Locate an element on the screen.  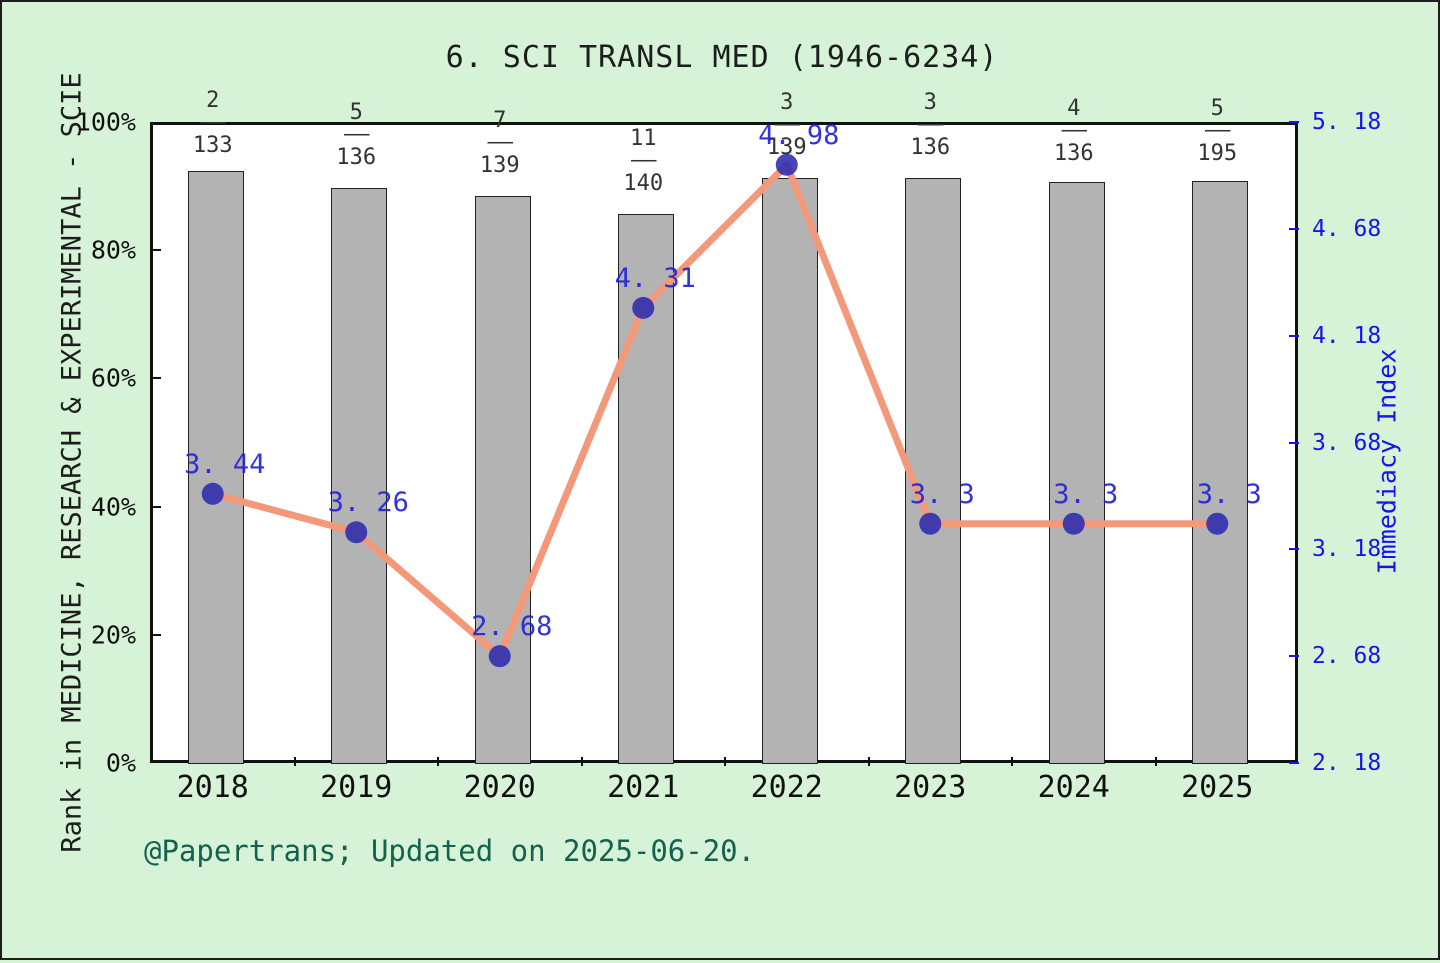
x-axis-tick-label-2018: 2018 is located at coordinates (212, 787).